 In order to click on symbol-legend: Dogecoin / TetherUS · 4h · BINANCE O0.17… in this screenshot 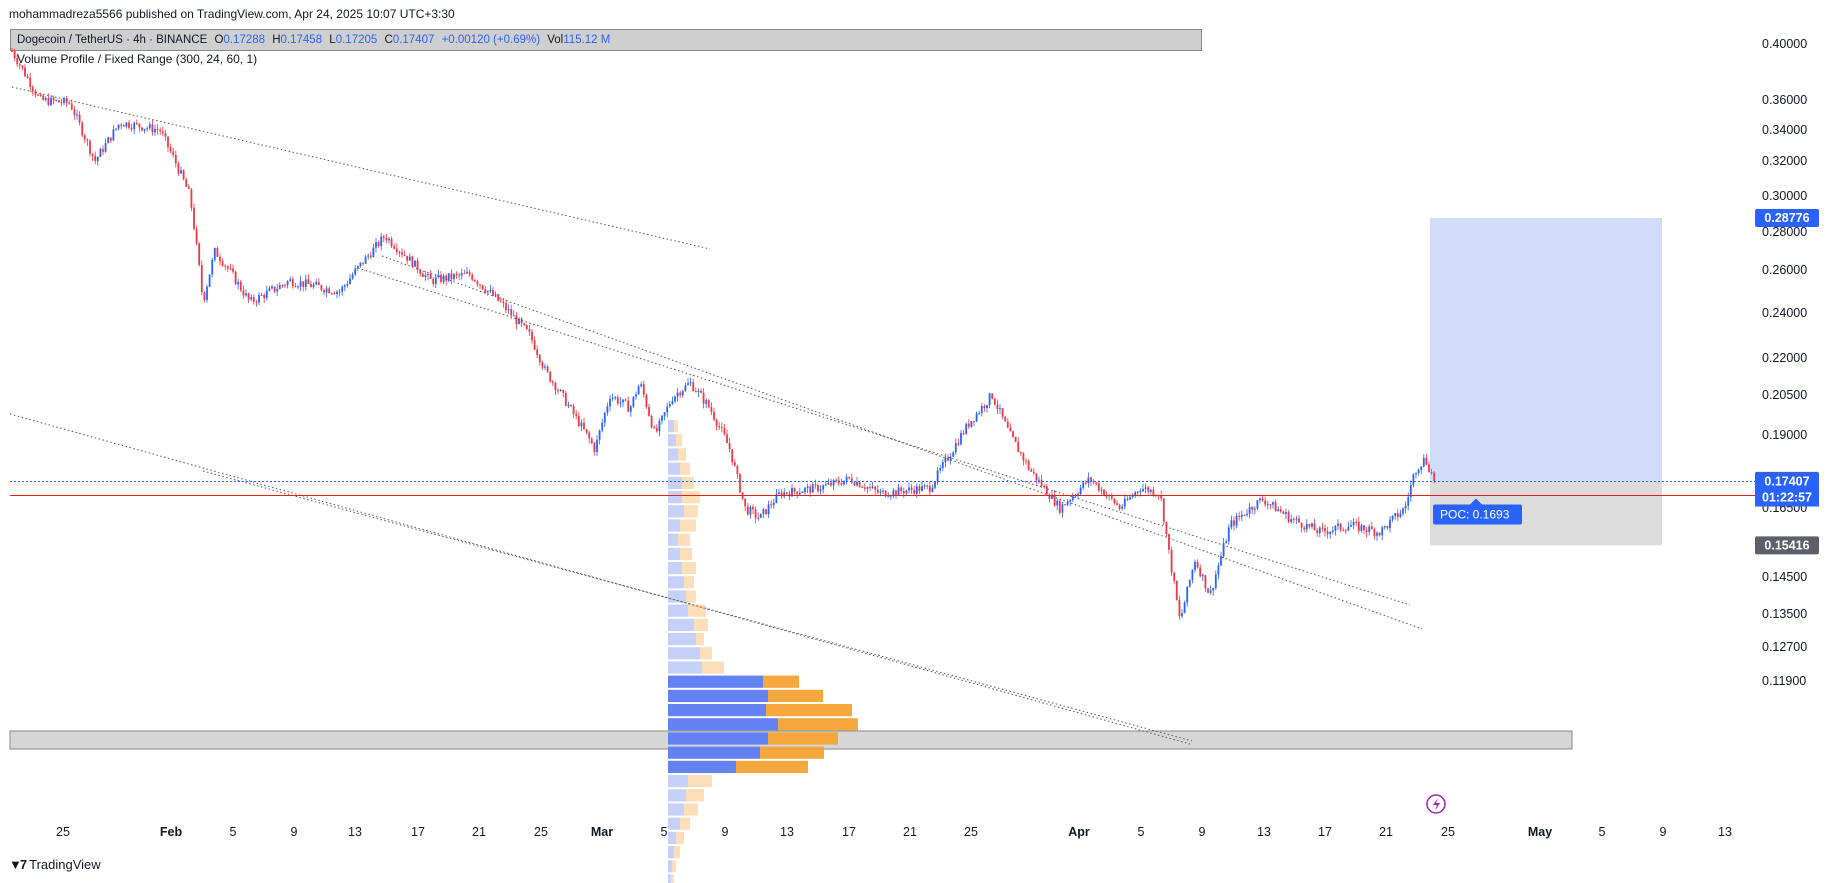, I will do `click(606, 40)`.